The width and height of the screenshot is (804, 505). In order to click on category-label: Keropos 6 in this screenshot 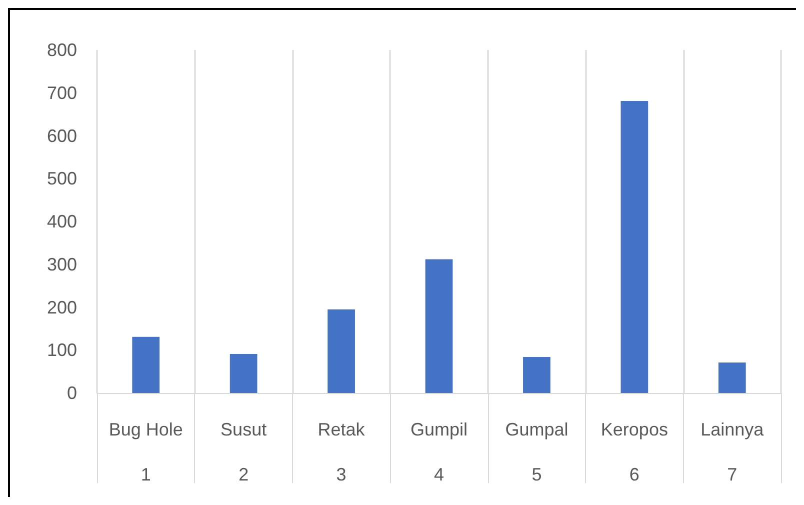, I will do `click(634, 452)`.